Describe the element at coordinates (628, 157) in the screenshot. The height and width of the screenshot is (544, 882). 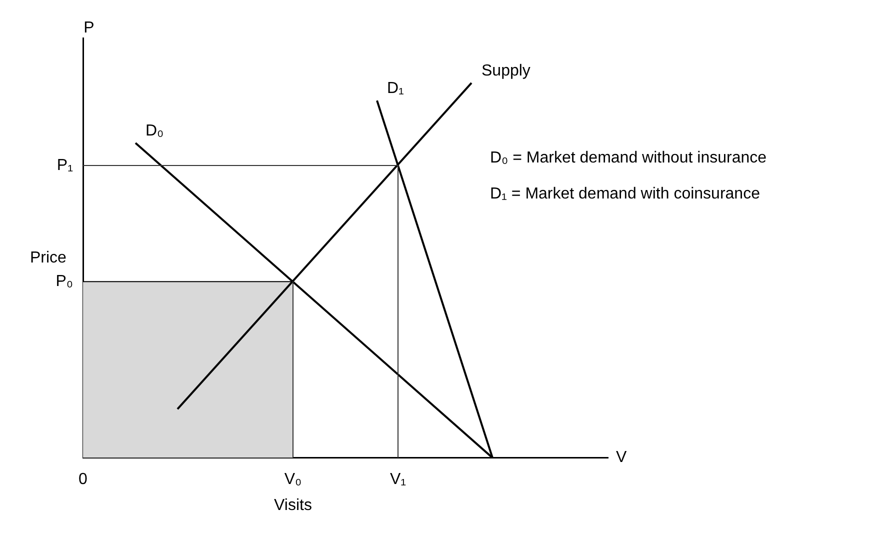
I see `annotation: D₀ = Market demand without insurance` at that location.